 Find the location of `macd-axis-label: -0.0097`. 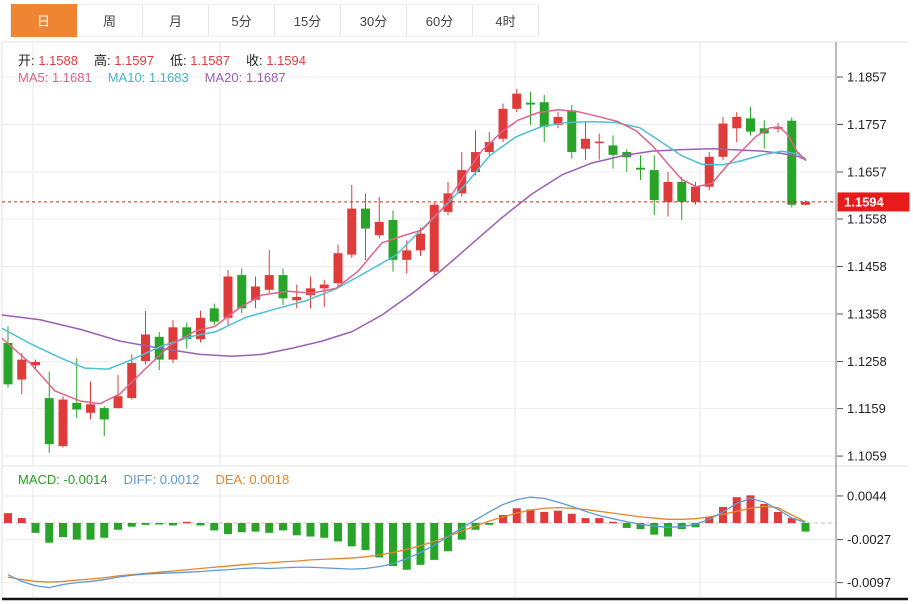

macd-axis-label: -0.0097 is located at coordinates (869, 582).